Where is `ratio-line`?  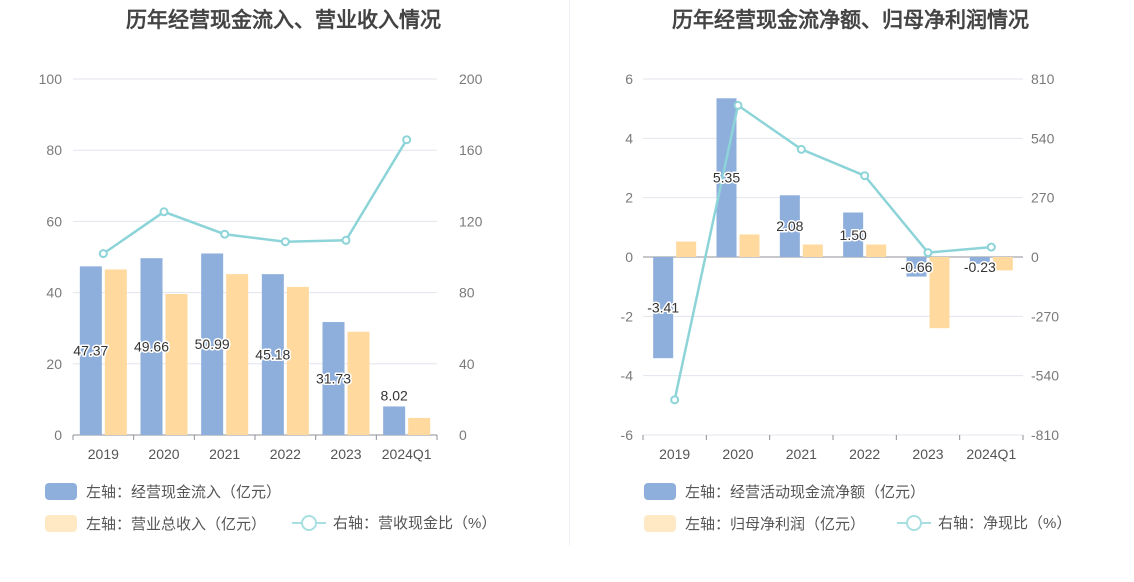 ratio-line is located at coordinates (255, 197).